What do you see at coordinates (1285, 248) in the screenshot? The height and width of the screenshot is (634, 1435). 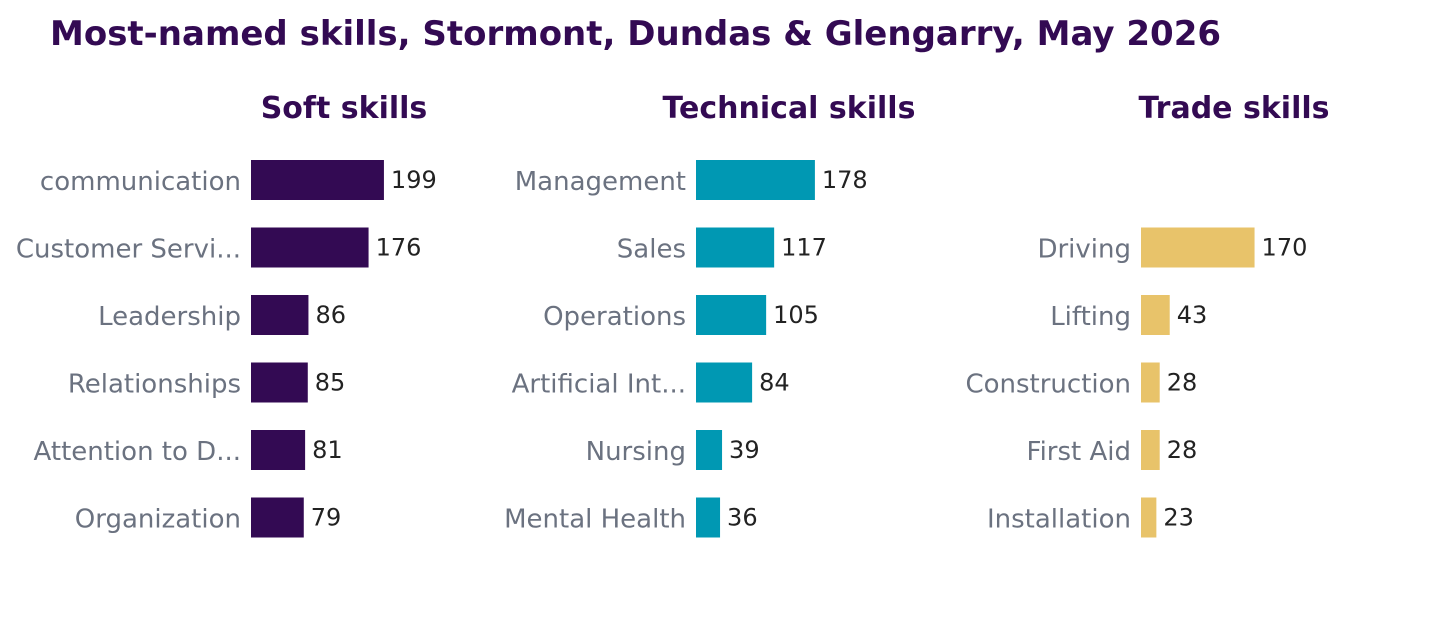 I see `trade-value-label: 170` at bounding box center [1285, 248].